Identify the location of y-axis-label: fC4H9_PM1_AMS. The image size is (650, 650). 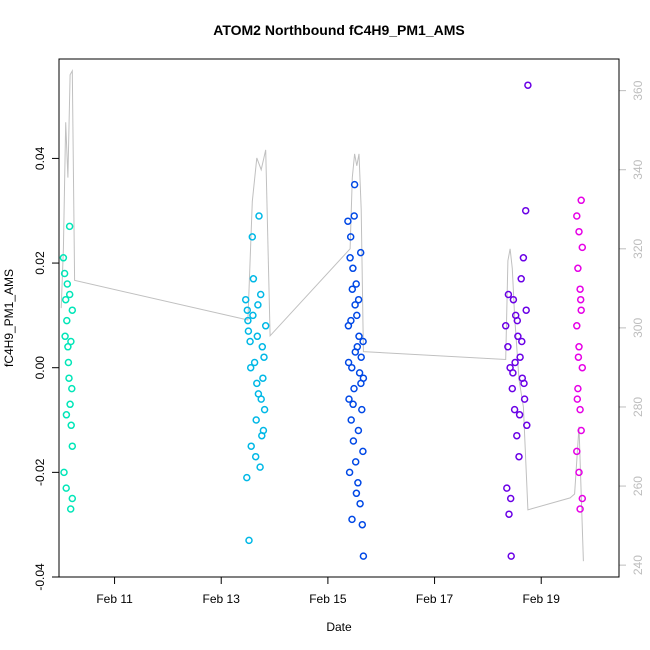
(9, 318).